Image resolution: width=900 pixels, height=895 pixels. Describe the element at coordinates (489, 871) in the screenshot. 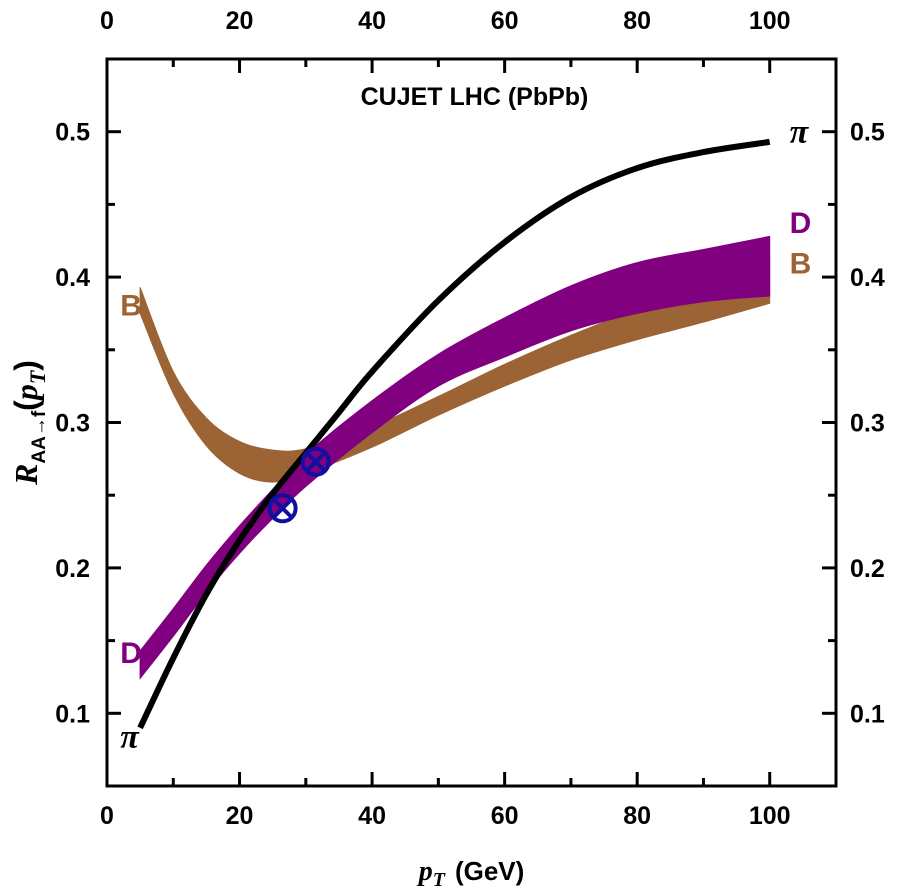

I see `x-axis-label-unit: (GeV)` at that location.